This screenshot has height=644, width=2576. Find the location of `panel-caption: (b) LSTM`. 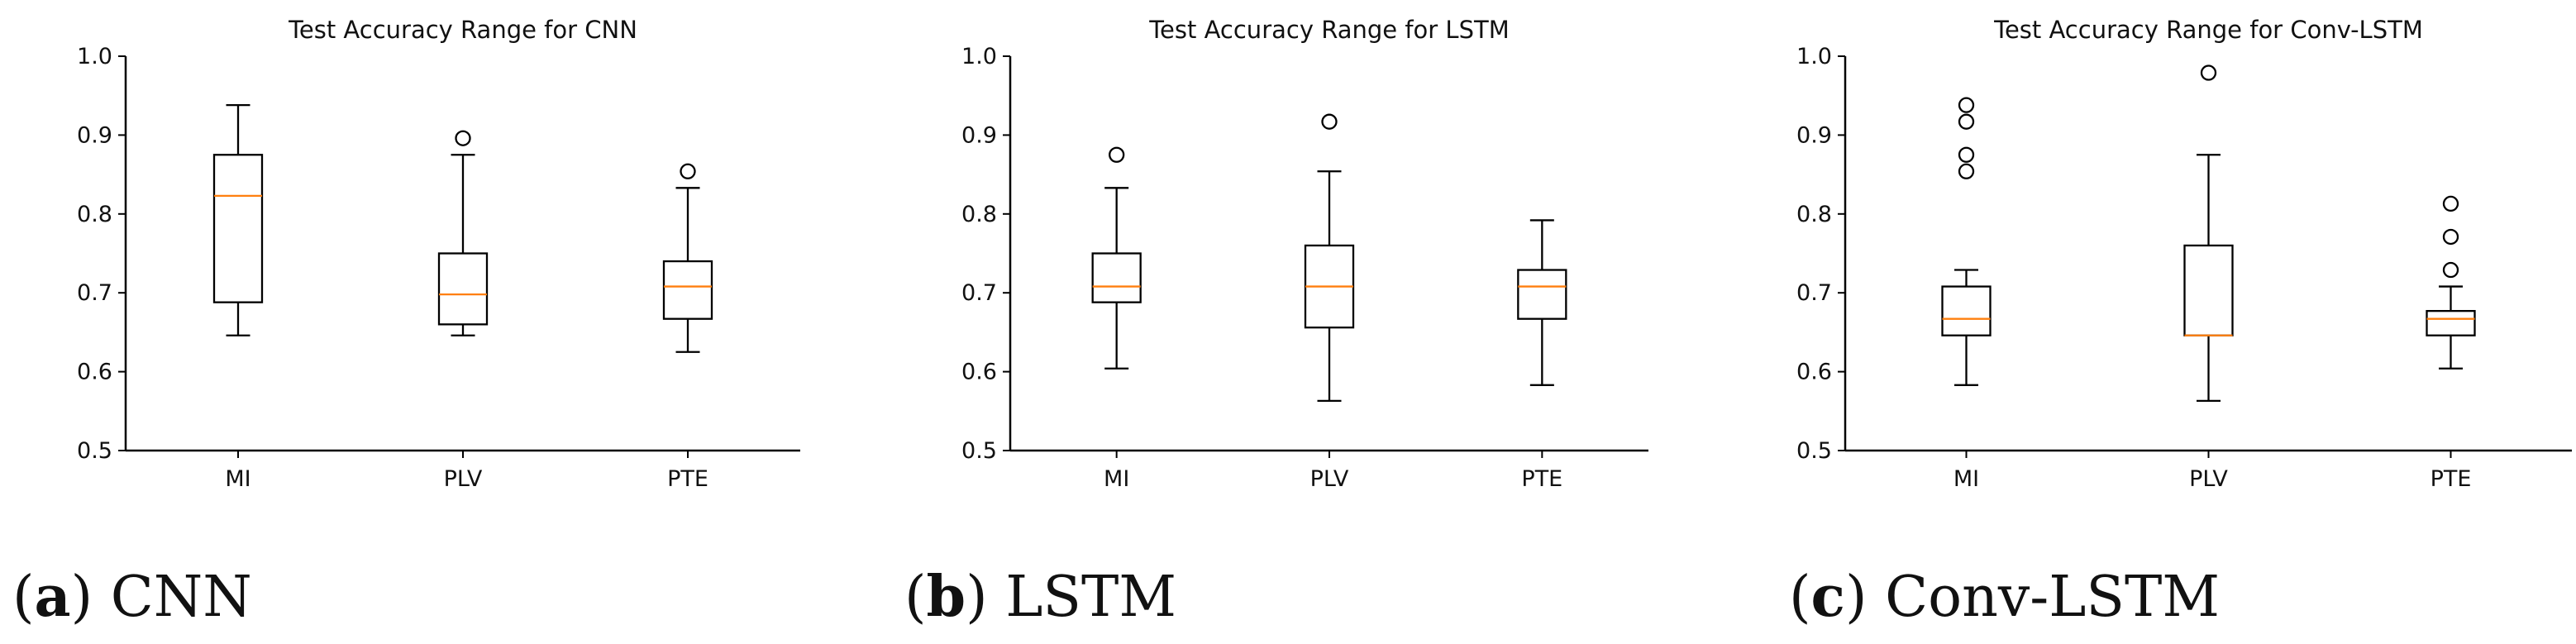

panel-caption: (b) LSTM is located at coordinates (1040, 597).